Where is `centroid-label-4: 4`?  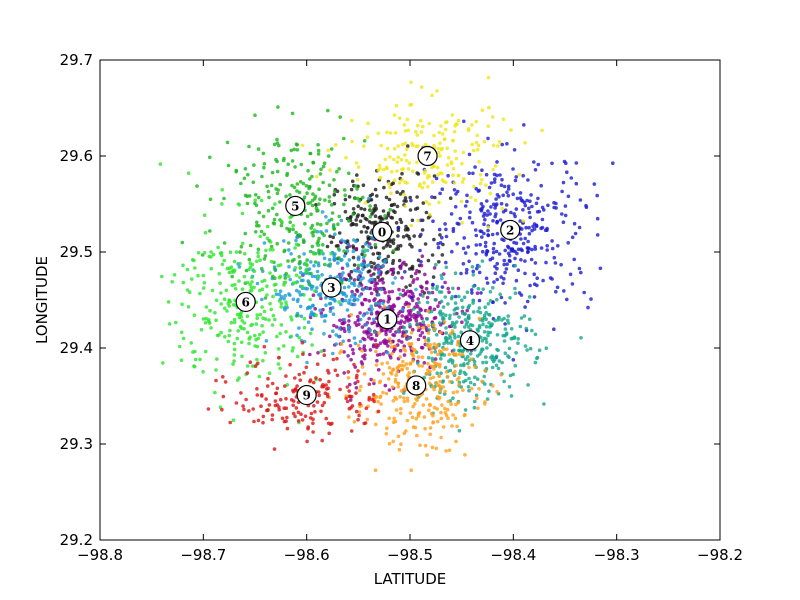
centroid-label-4: 4 is located at coordinates (470, 341).